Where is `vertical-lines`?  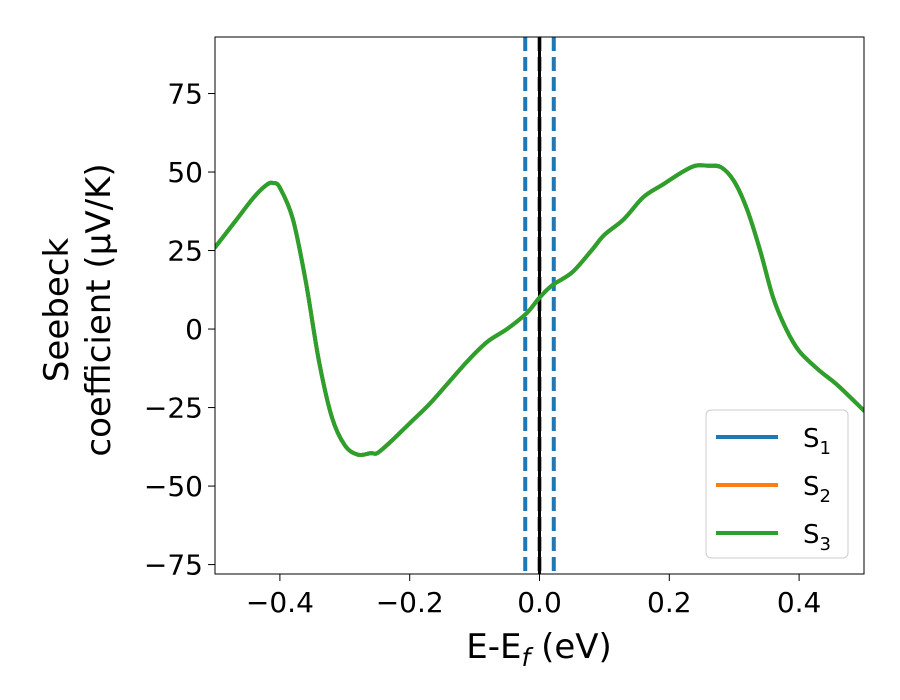 vertical-lines is located at coordinates (539, 305).